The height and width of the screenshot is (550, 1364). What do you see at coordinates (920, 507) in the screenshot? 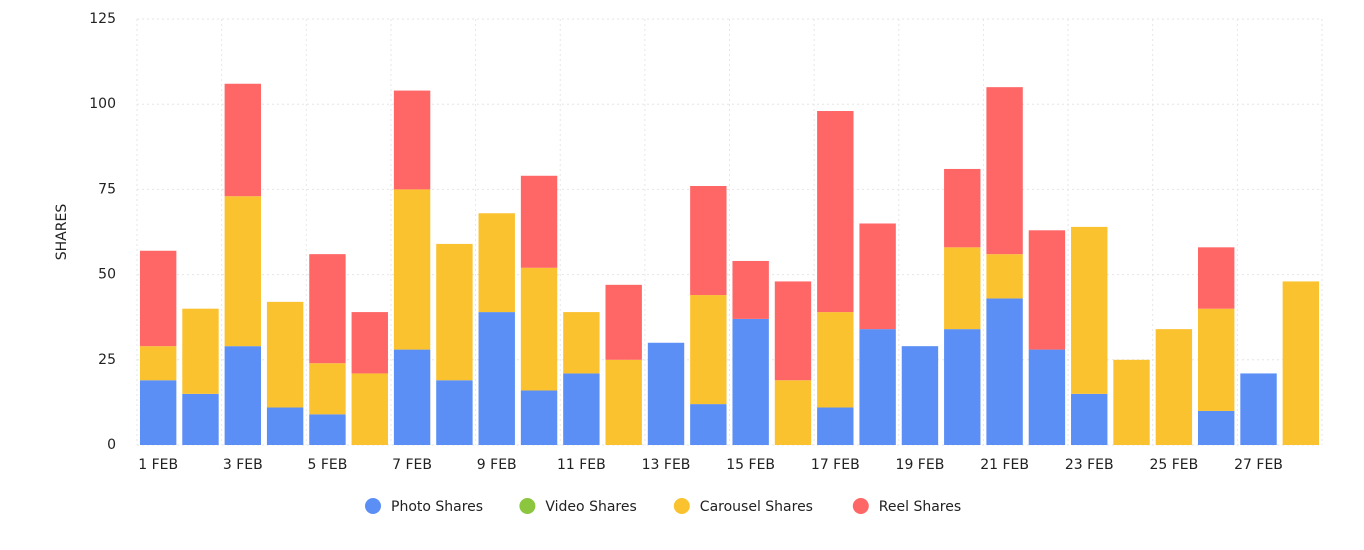
I see `legend-label: Reel Shares` at bounding box center [920, 507].